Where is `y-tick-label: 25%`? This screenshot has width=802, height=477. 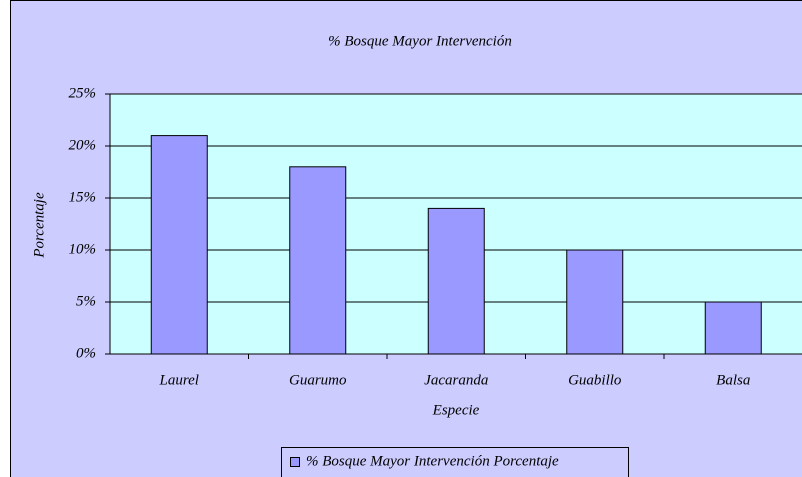 y-tick-label: 25% is located at coordinates (83, 93).